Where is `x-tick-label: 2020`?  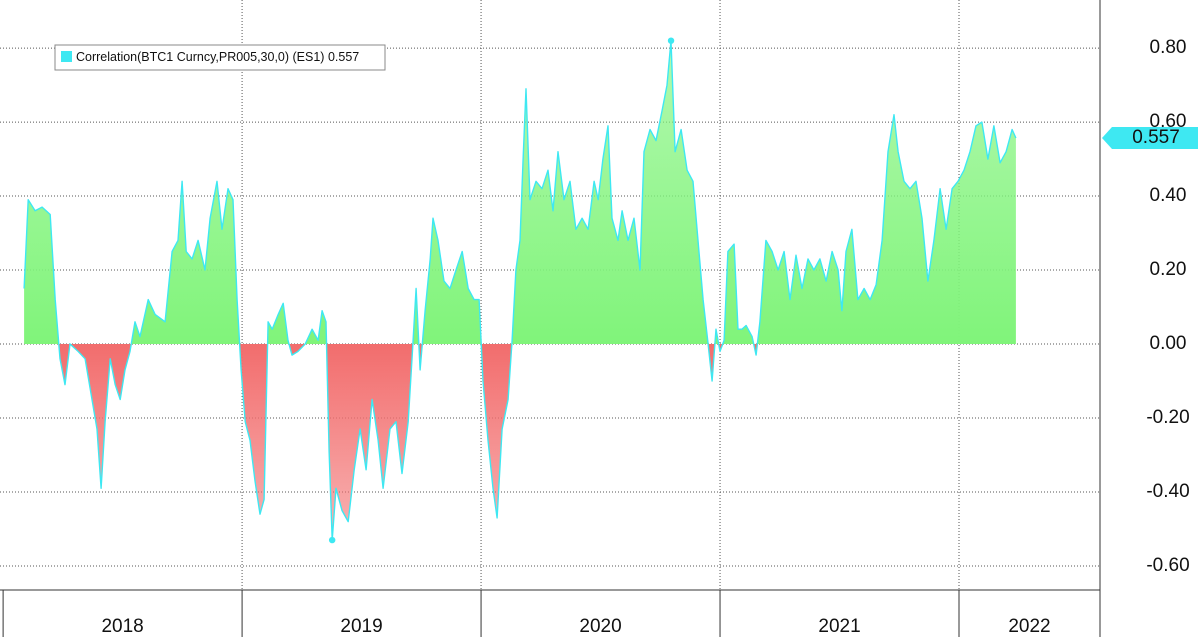
x-tick-label: 2020 is located at coordinates (600, 626).